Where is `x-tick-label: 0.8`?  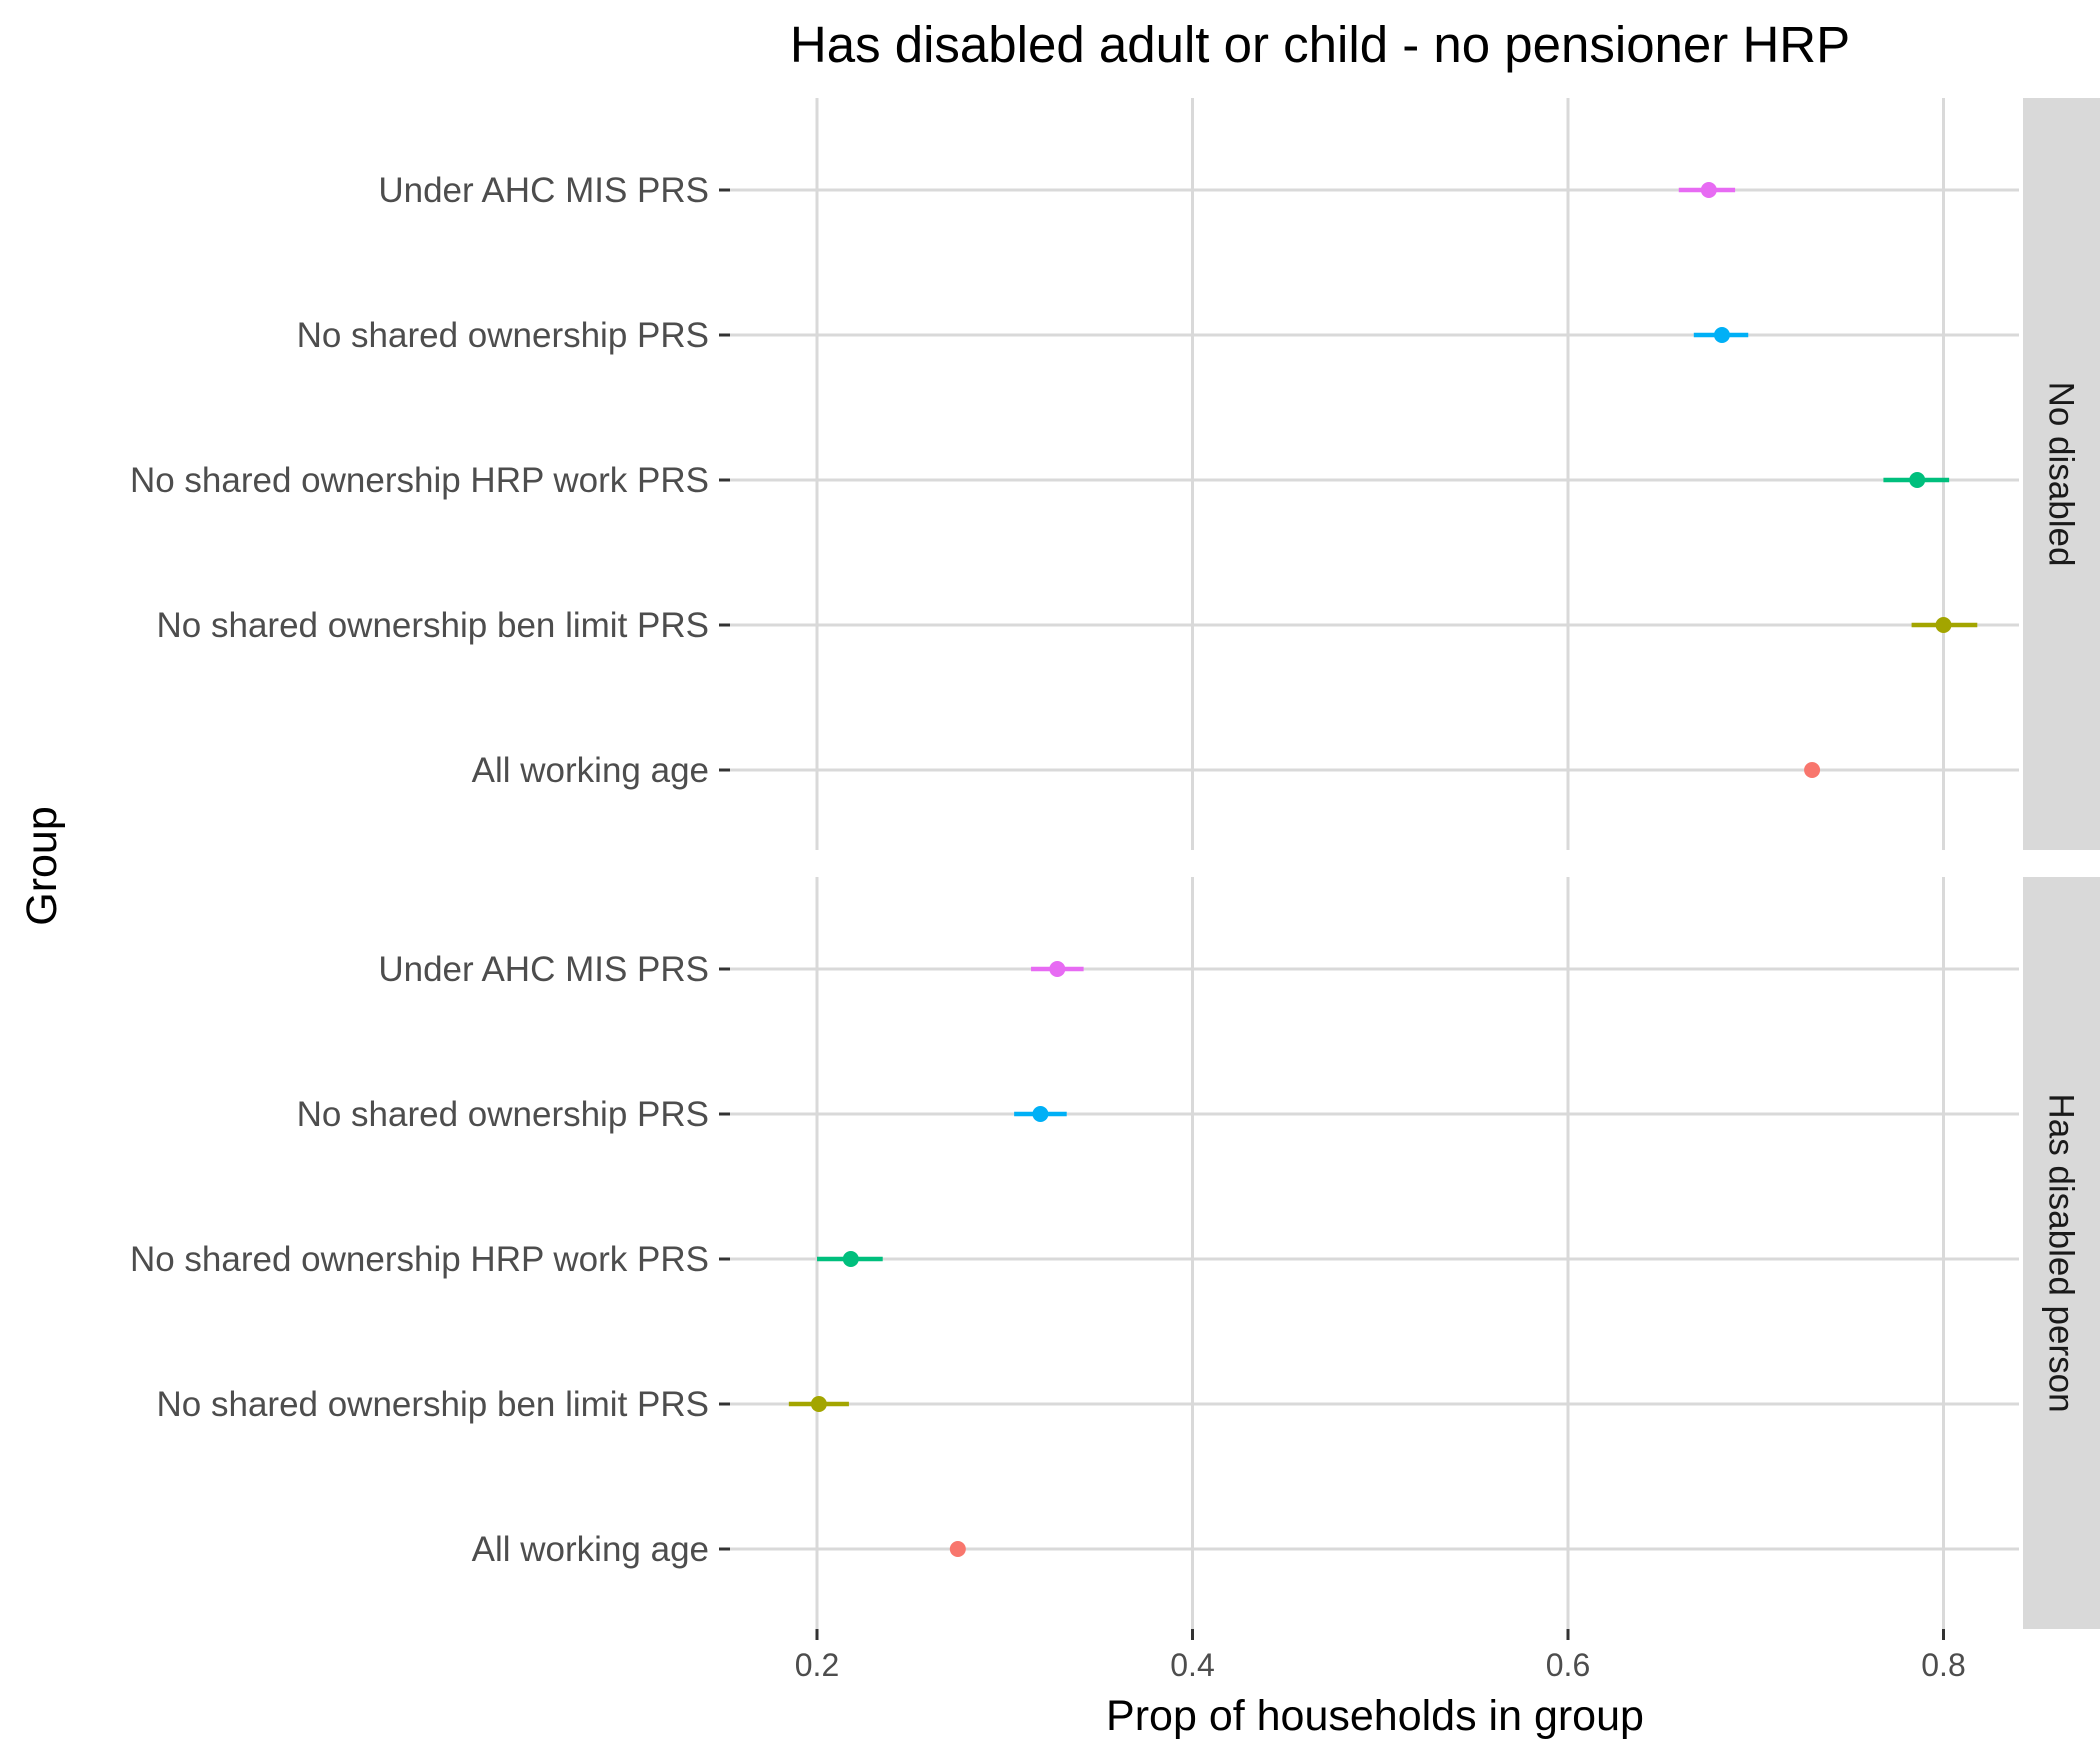
x-tick-label: 0.8 is located at coordinates (1943, 1665).